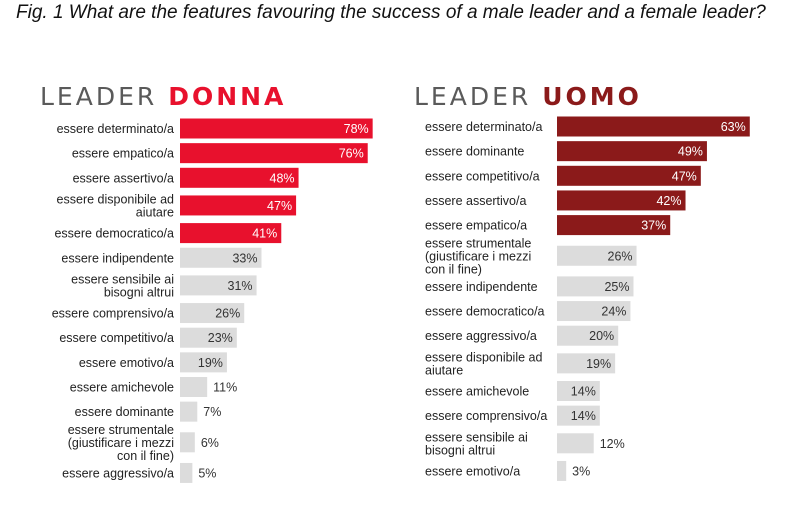 The height and width of the screenshot is (511, 800). What do you see at coordinates (583, 416) in the screenshot?
I see `data-label: 14%` at bounding box center [583, 416].